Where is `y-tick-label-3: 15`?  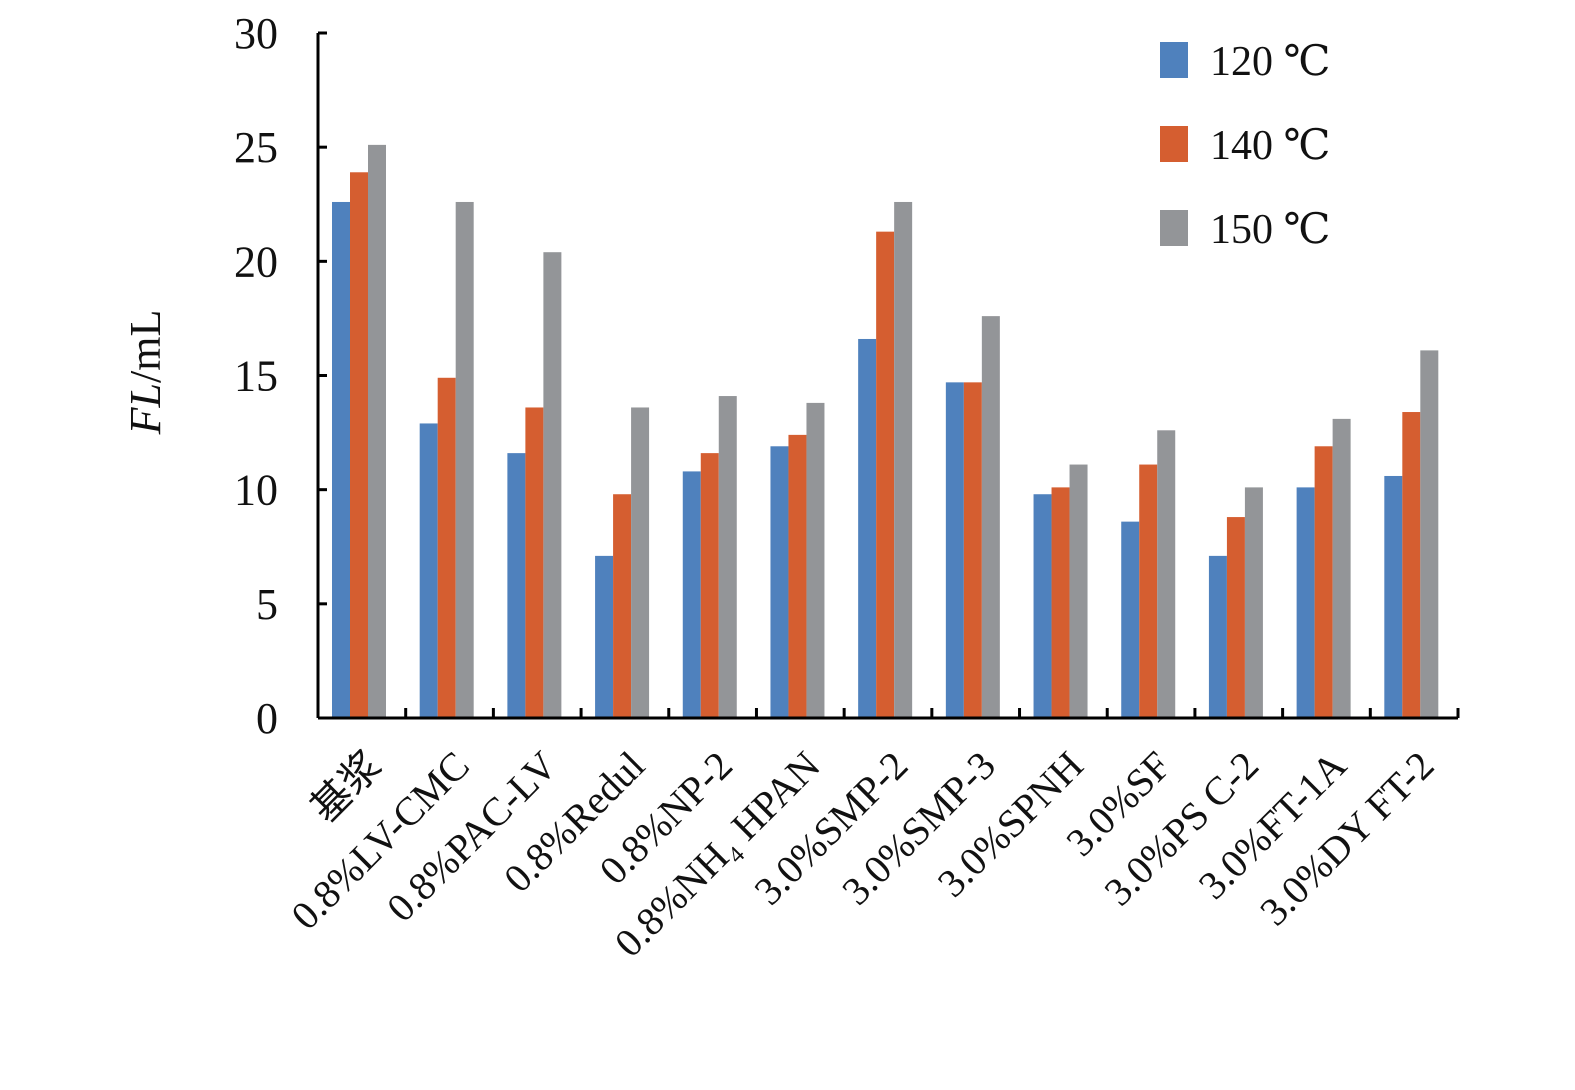
y-tick-label-3: 15 is located at coordinates (256, 376).